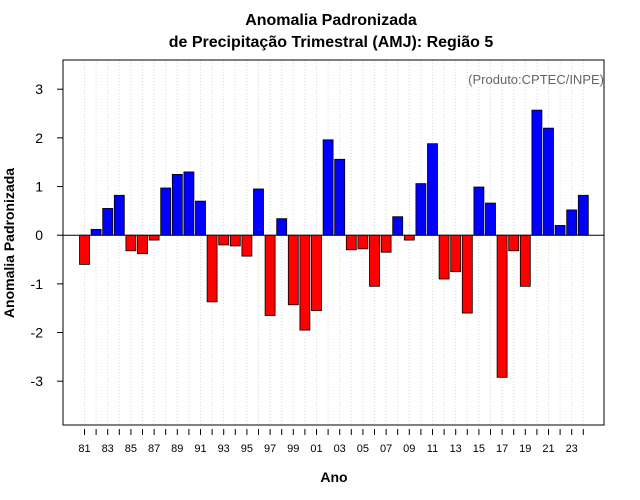 This screenshot has width=640, height=500. What do you see at coordinates (502, 449) in the screenshot?
I see `x-tick-label: 17` at bounding box center [502, 449].